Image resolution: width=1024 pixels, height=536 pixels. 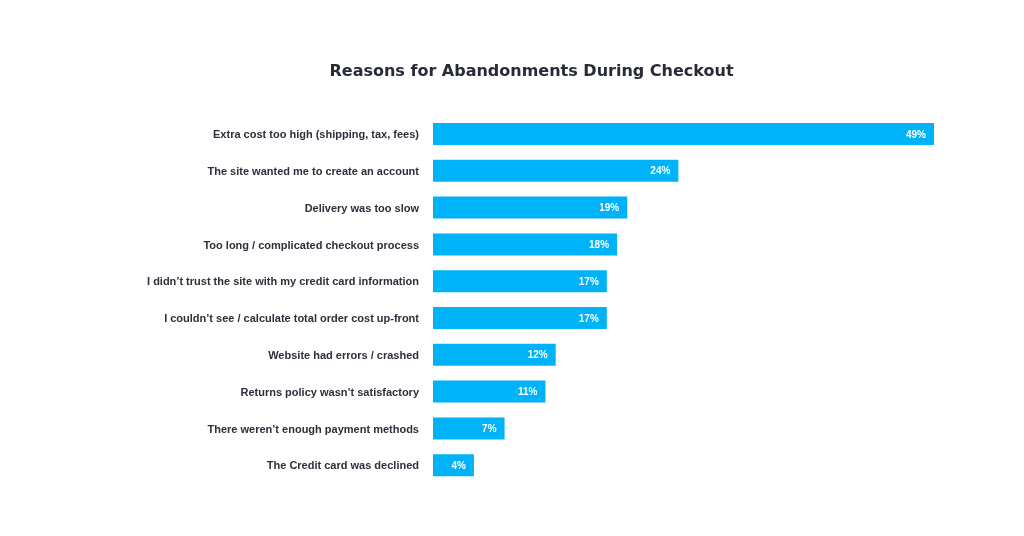 I want to click on chart-title: Reasons for Abandonments During Checkout, so click(x=531, y=71).